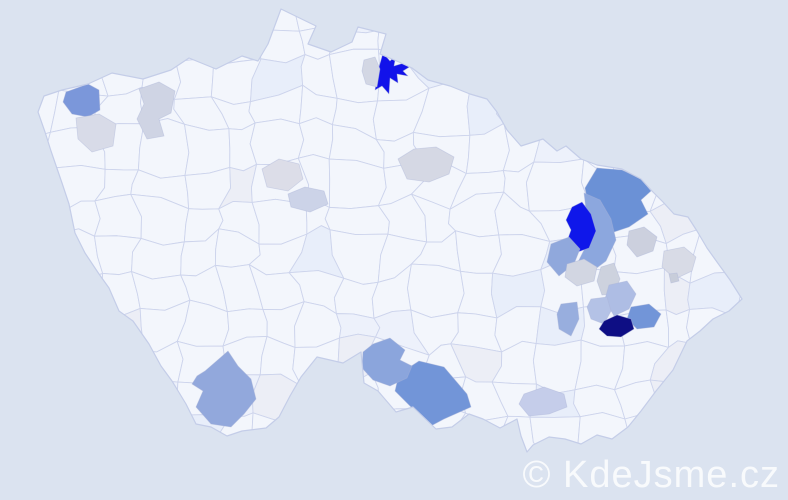 Image resolution: width=788 pixels, height=500 pixels. I want to click on map-region-south-medium, so click(433, 394).